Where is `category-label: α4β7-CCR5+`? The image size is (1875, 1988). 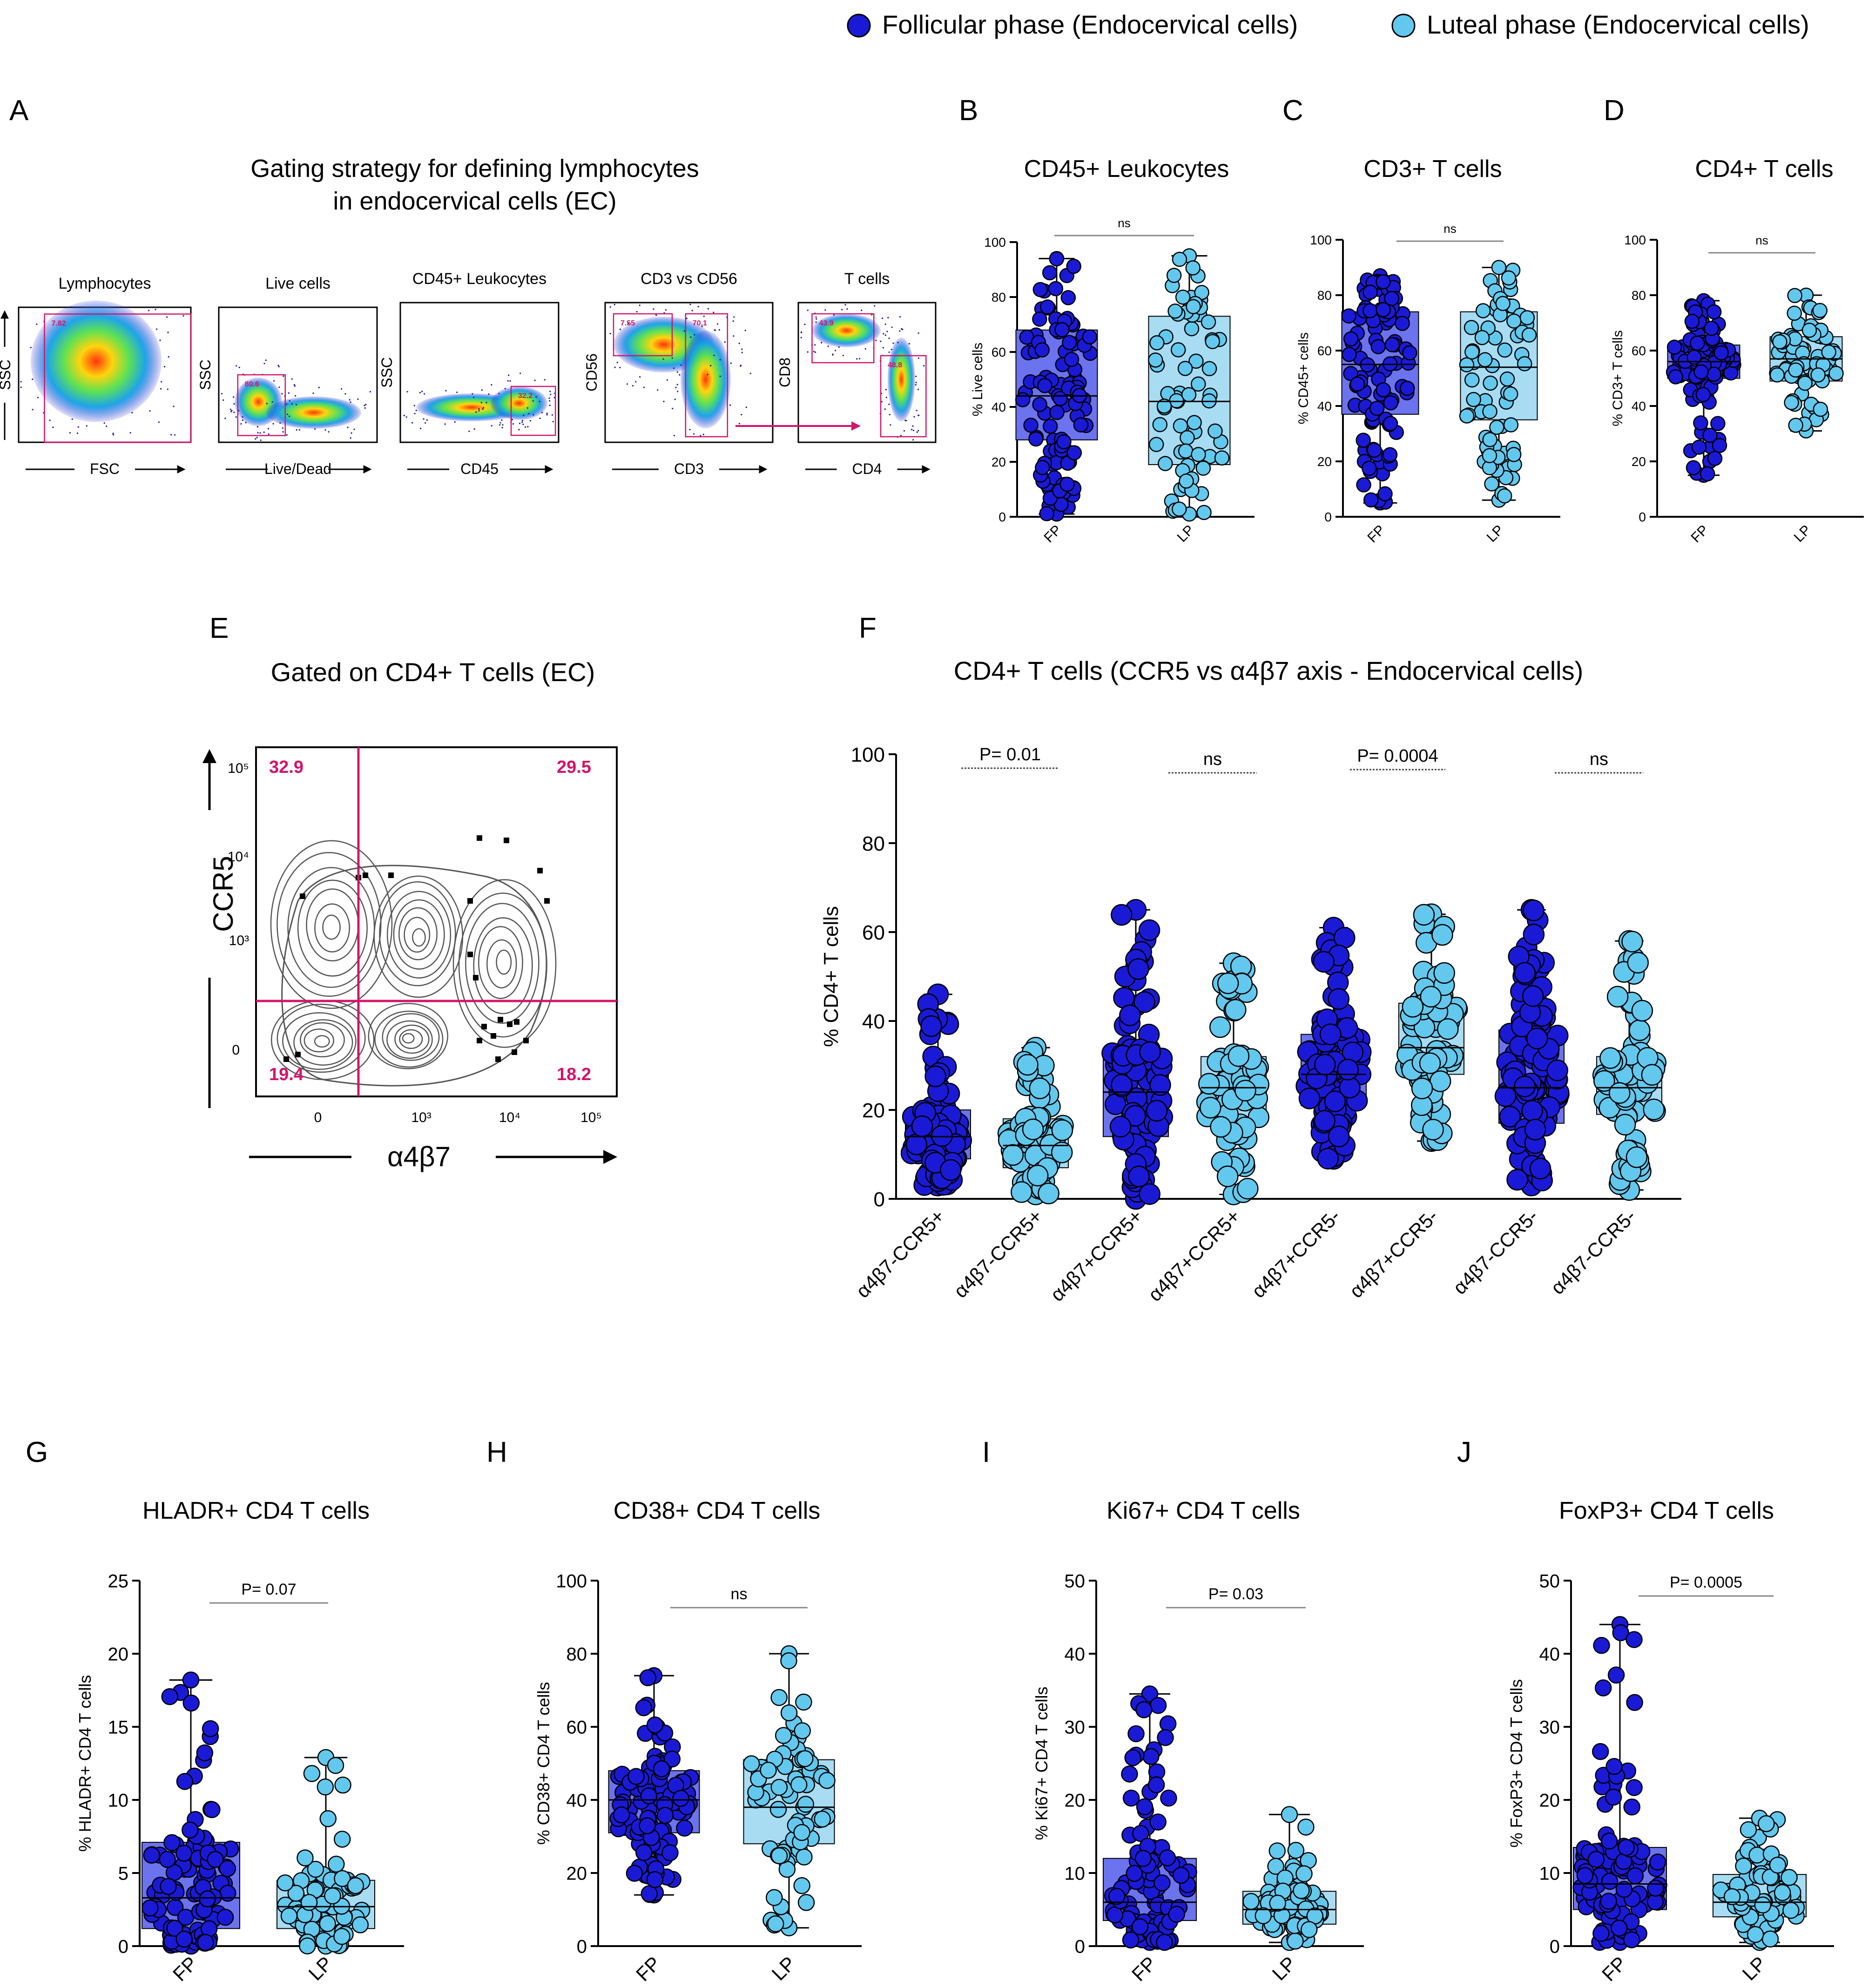 category-label: α4β7-CCR5+ is located at coordinates (900, 1253).